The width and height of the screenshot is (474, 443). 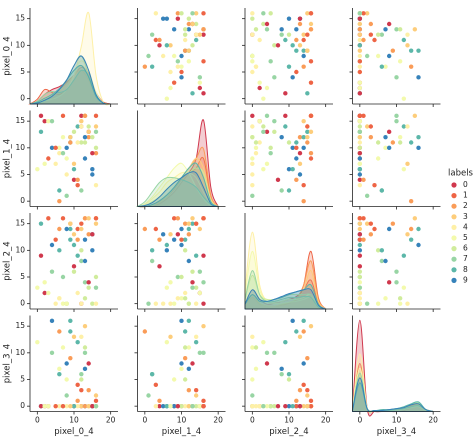 I want to click on legend-marker, so click(x=454, y=217).